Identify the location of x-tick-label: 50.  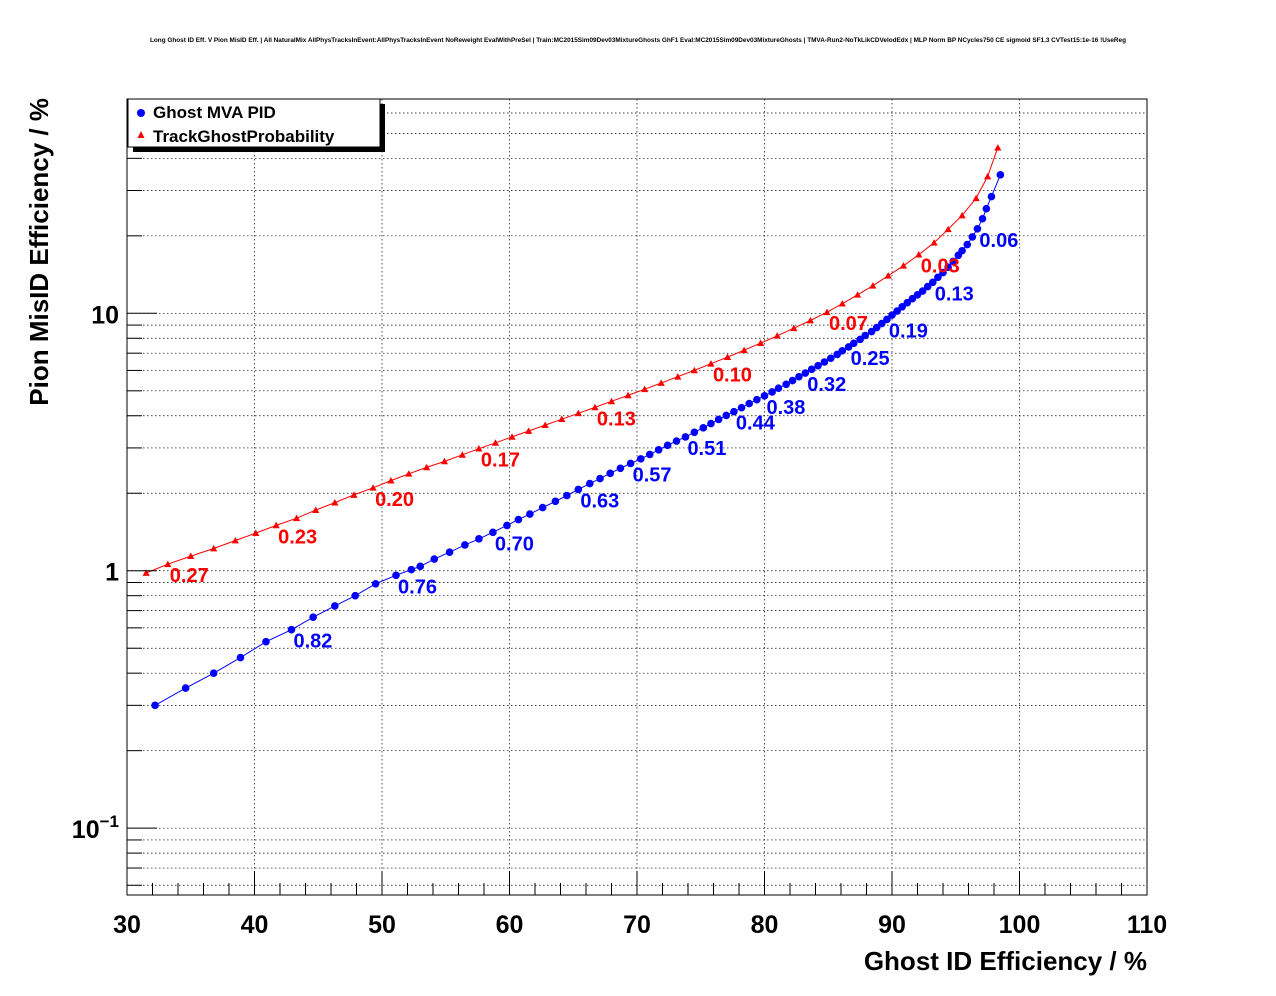
(382, 925).